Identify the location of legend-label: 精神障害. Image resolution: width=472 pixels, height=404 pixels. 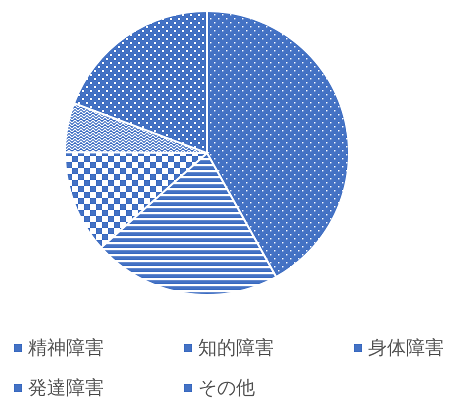
(66, 348).